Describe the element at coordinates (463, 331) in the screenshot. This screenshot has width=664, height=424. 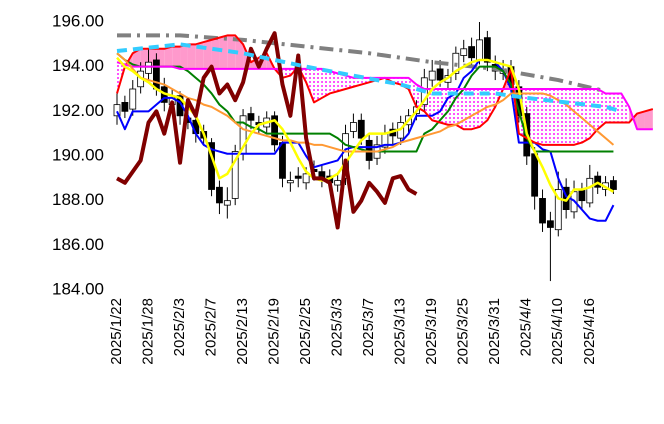
I see `x-tick-label: 2025/3/25` at that location.